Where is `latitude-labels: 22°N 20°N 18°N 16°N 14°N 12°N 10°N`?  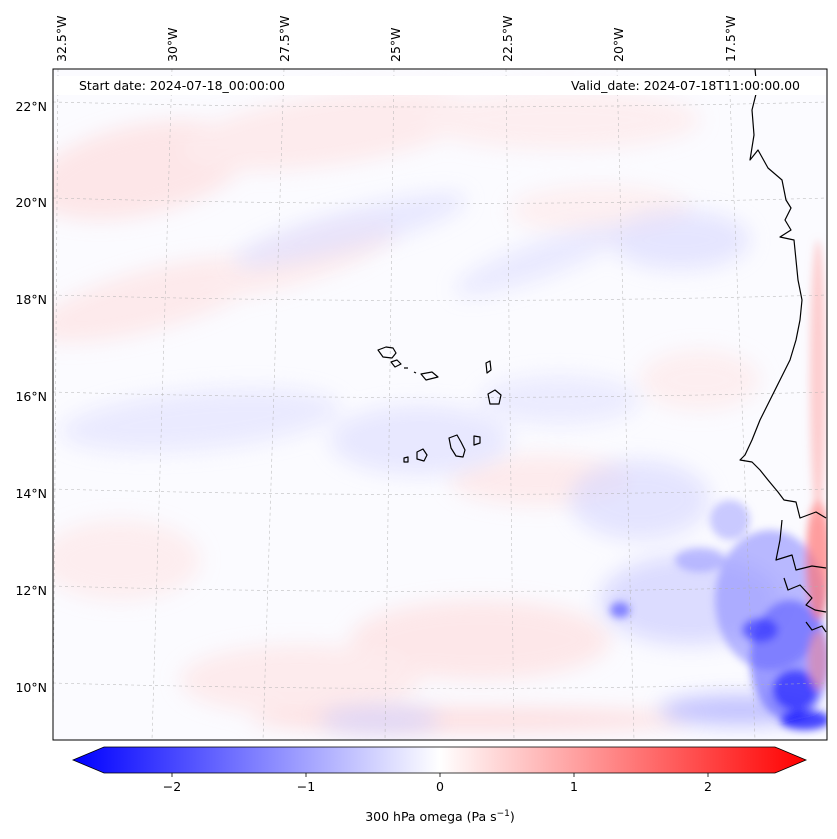
latitude-labels: 22°N 20°N 18°N 16°N 14°N 12°N 10°N is located at coordinates (31, 397).